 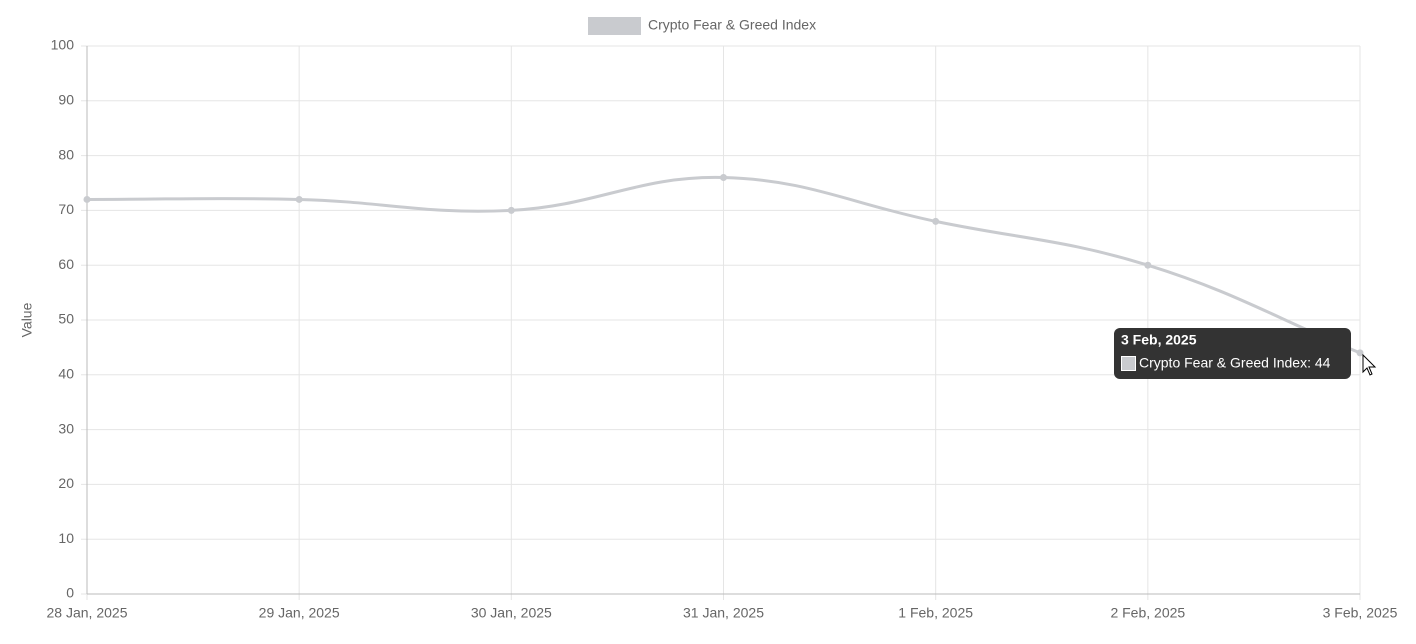 What do you see at coordinates (1360, 613) in the screenshot?
I see `x-tick-label: 3 Feb, 2025` at bounding box center [1360, 613].